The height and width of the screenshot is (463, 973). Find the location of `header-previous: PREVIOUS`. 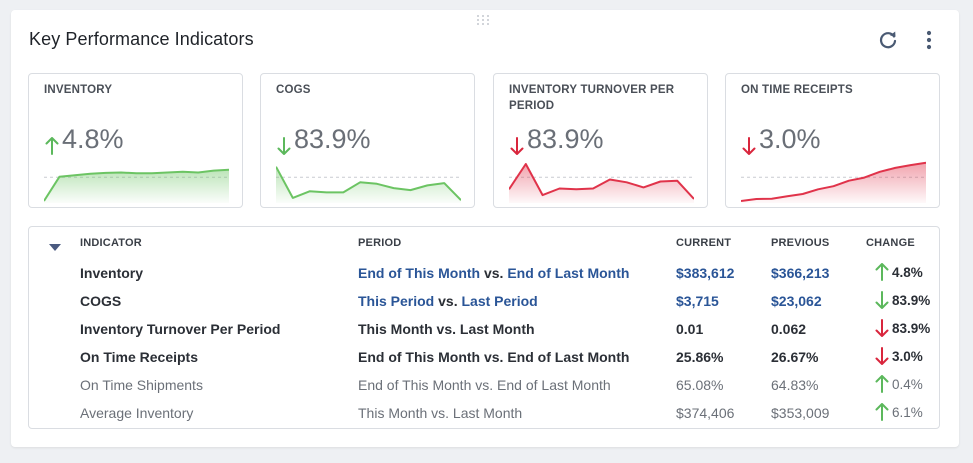

header-previous: PREVIOUS is located at coordinates (800, 243).